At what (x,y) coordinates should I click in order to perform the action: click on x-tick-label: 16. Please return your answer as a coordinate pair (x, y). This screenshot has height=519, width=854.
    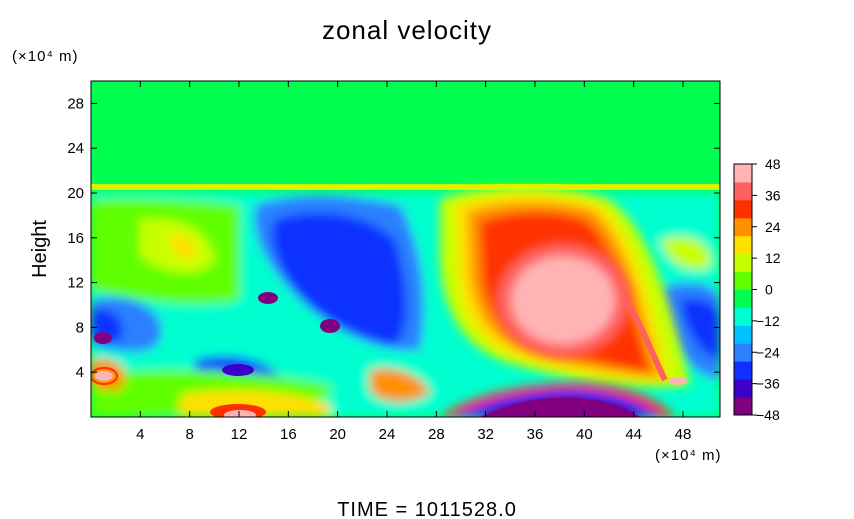
    Looking at the image, I should click on (288, 434).